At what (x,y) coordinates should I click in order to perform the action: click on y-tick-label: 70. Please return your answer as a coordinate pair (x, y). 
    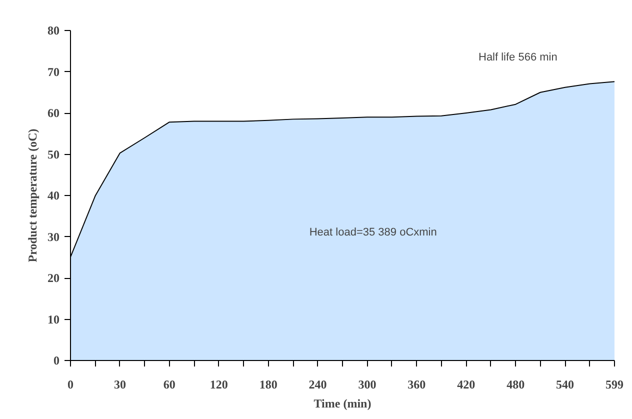
    Looking at the image, I should click on (54, 71).